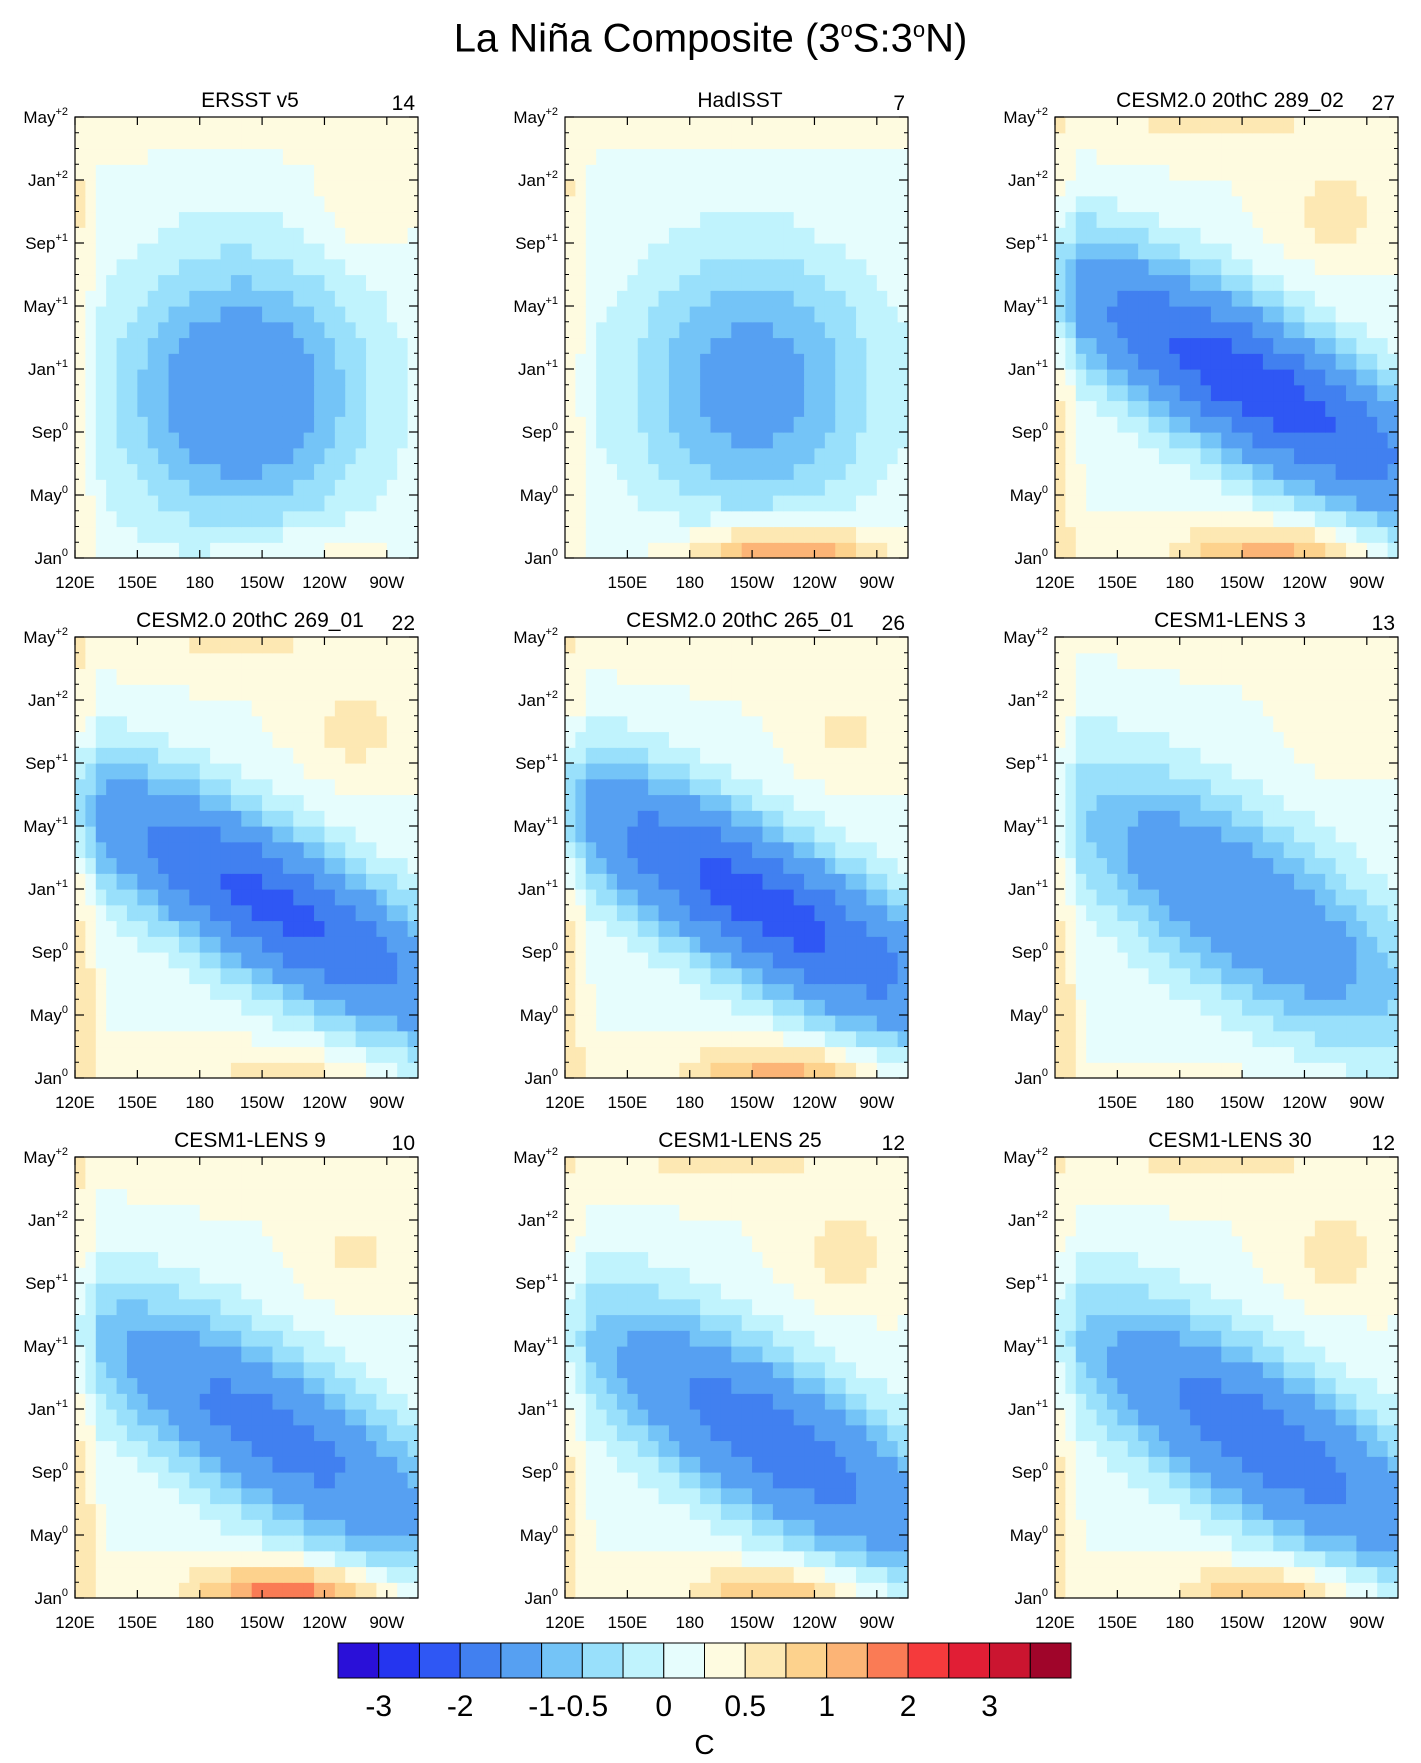  Describe the element at coordinates (200, 1102) in the screenshot. I see `x-tick-label: 180` at that location.